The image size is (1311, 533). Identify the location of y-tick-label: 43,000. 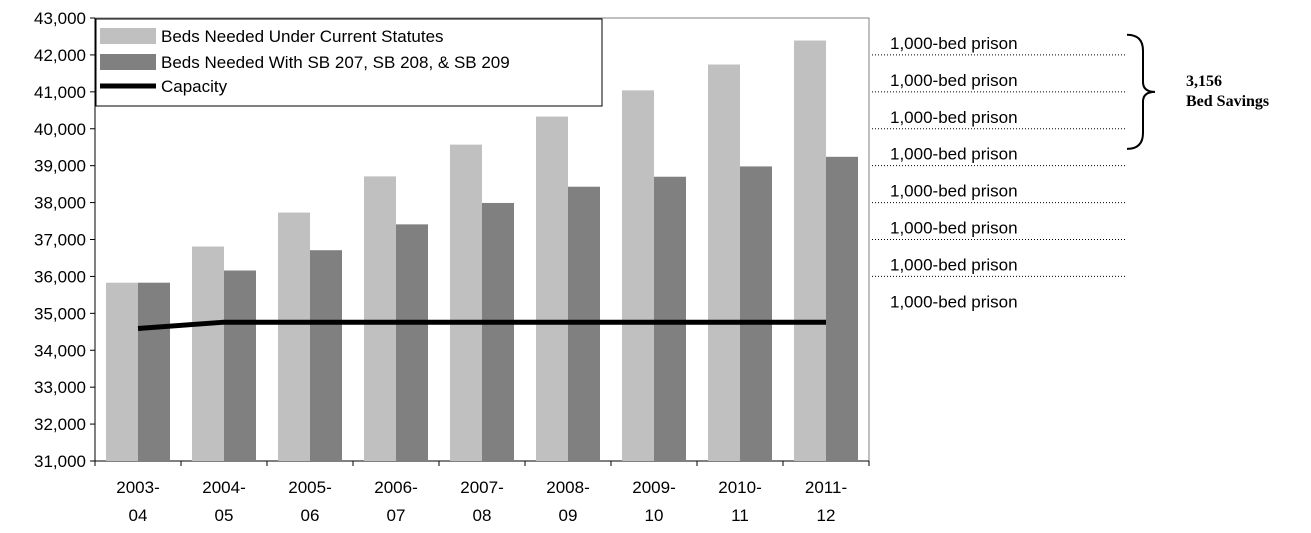
(60, 18).